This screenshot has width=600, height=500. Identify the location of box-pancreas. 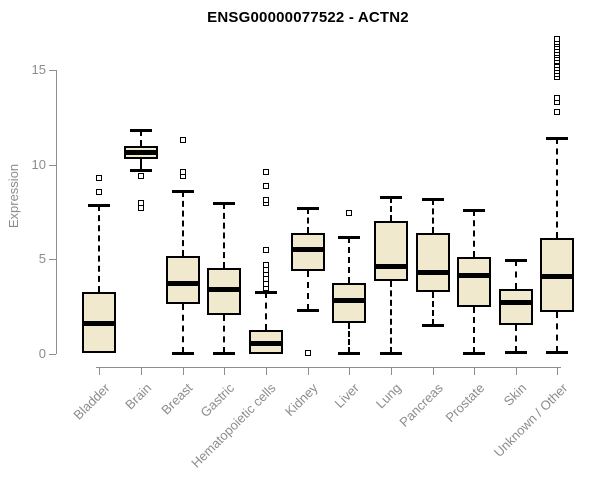
(432, 262).